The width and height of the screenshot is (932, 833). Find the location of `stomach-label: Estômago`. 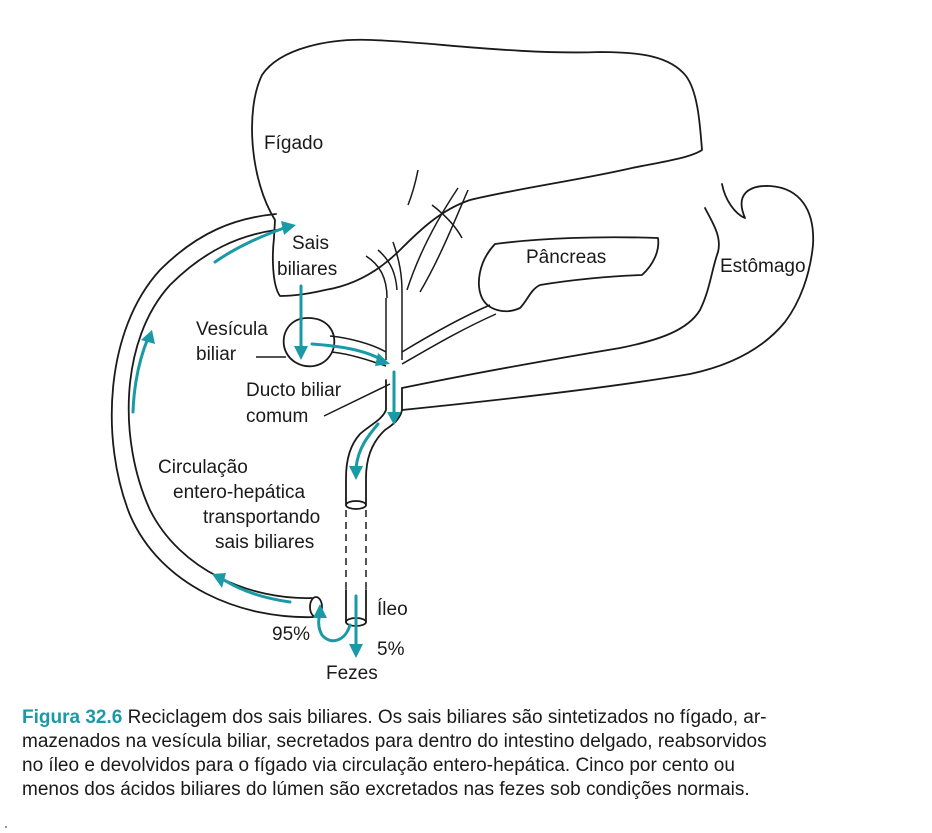

stomach-label: Estômago is located at coordinates (763, 266).